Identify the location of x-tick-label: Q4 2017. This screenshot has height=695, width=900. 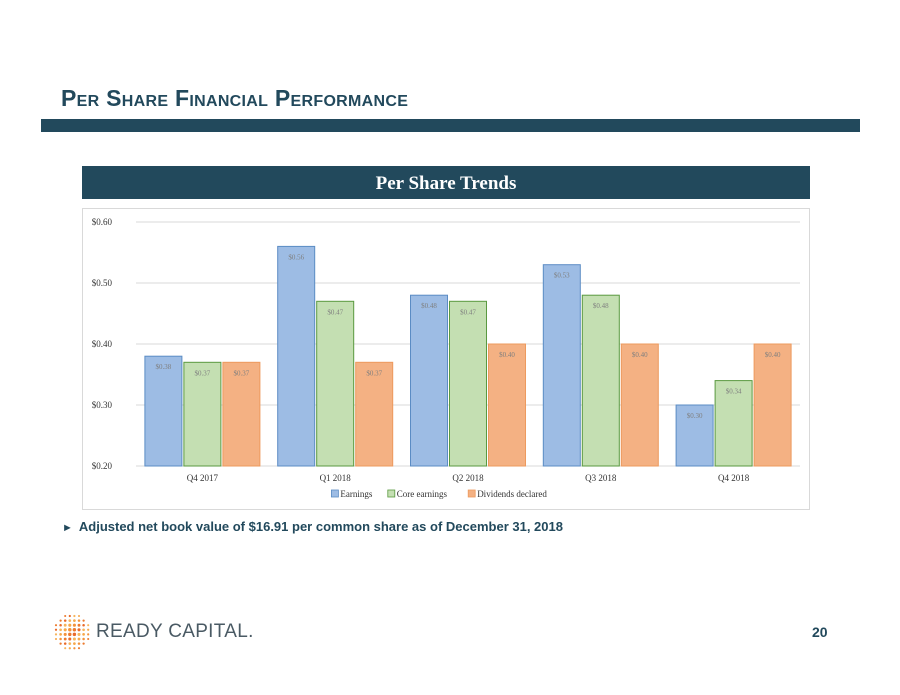
(203, 478).